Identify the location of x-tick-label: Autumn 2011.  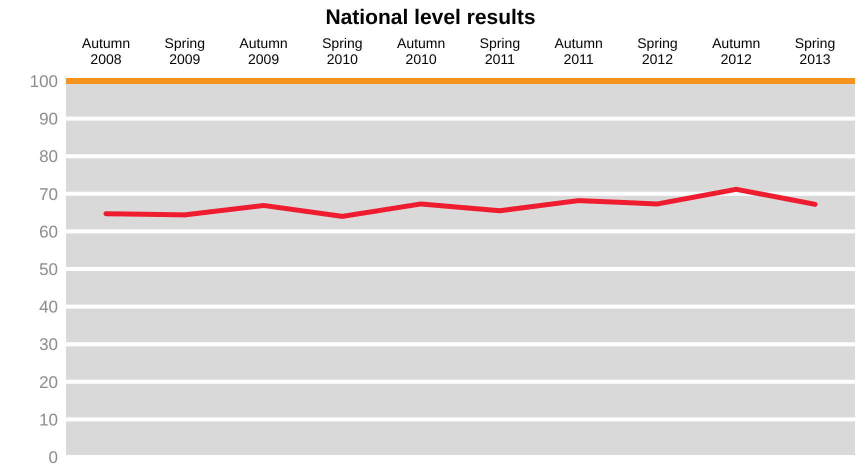
(578, 51).